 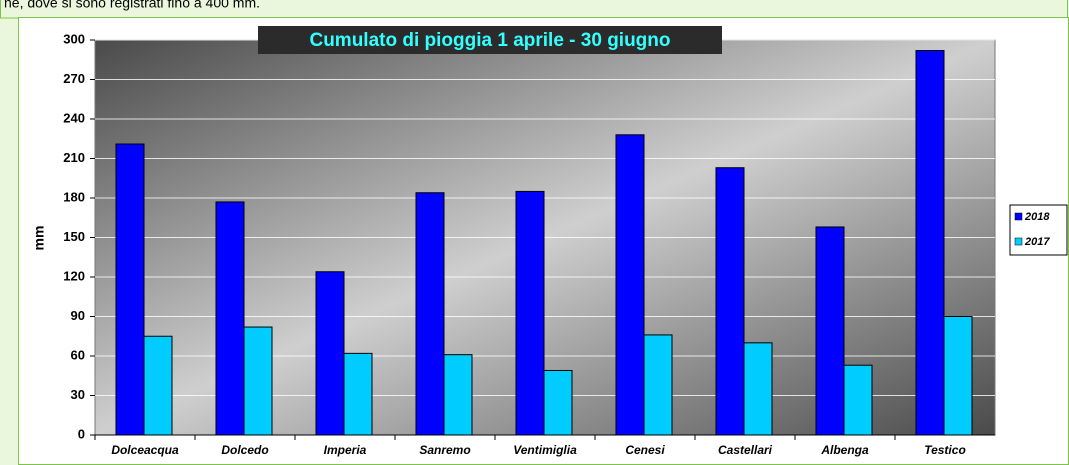 I want to click on y-tick-label: 270, so click(x=74, y=78).